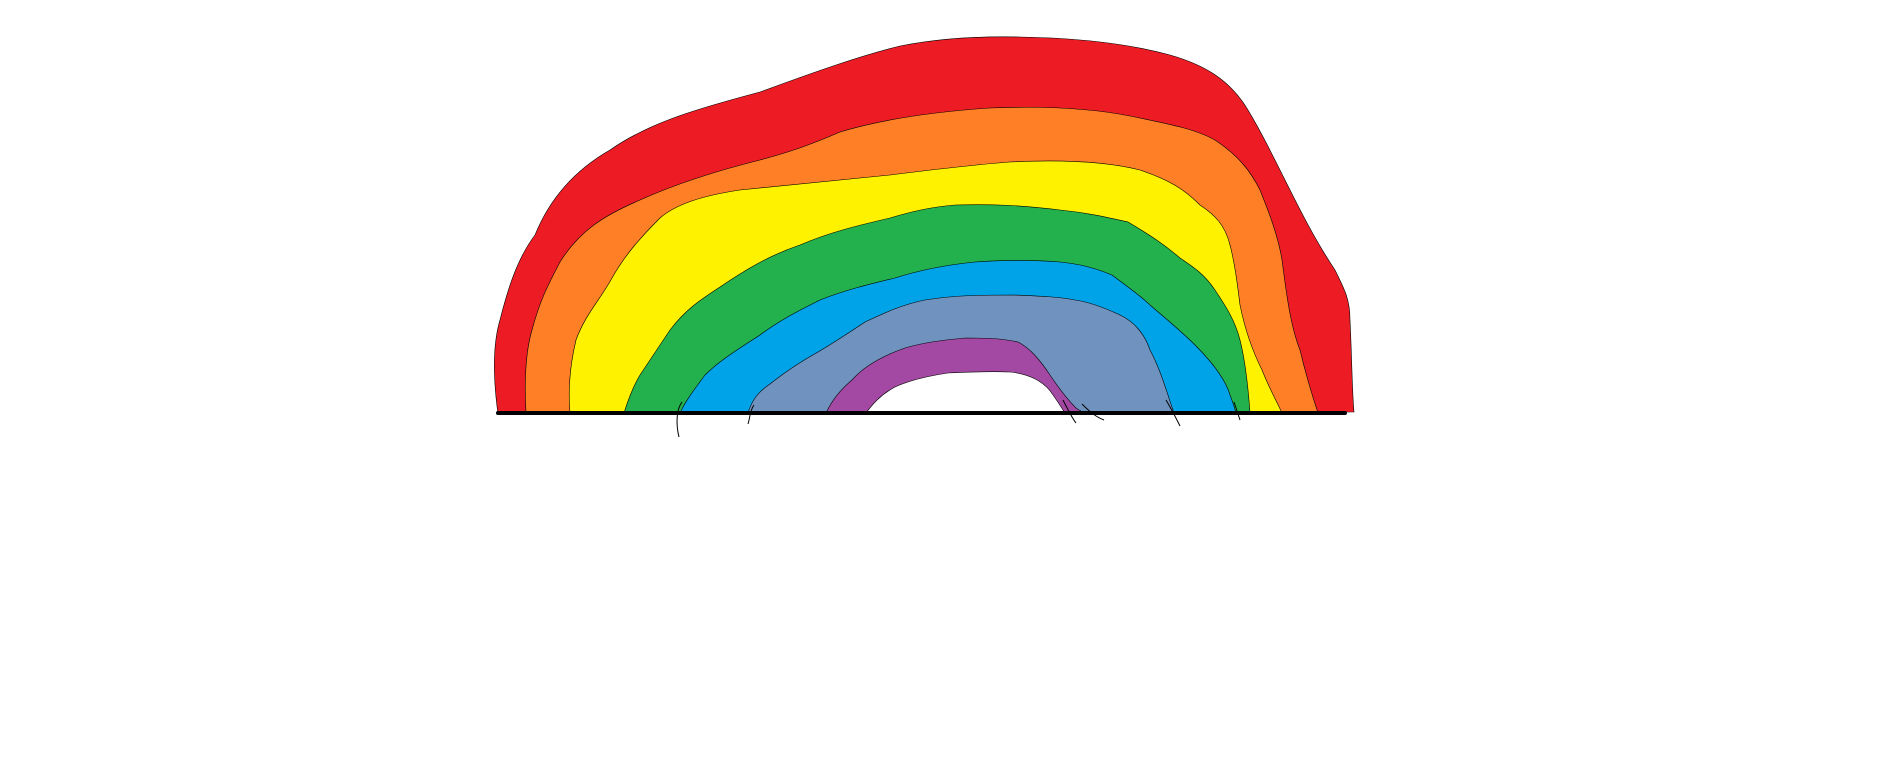 The width and height of the screenshot is (1877, 783). I want to click on rainbow-inner-gap, so click(965, 392).